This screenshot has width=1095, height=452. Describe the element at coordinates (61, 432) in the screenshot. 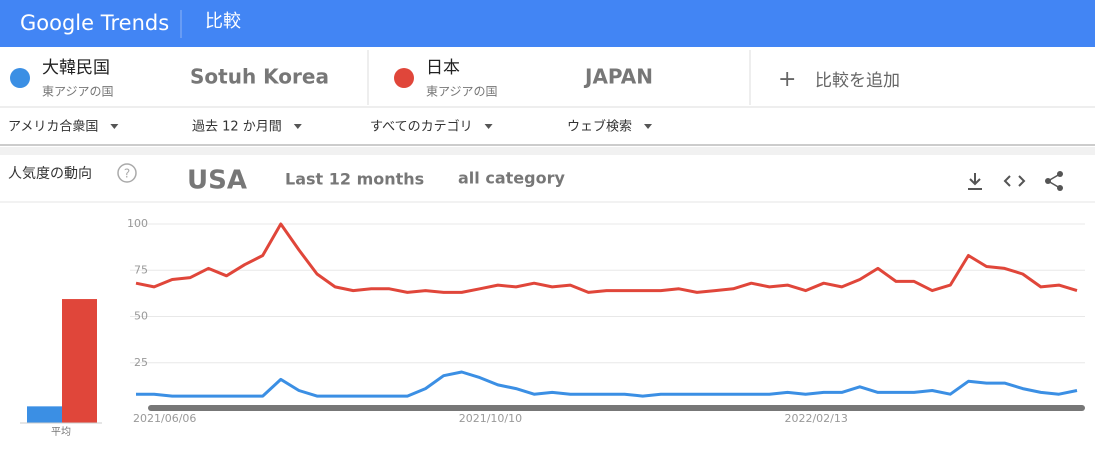

I see `average-label: 平均` at that location.